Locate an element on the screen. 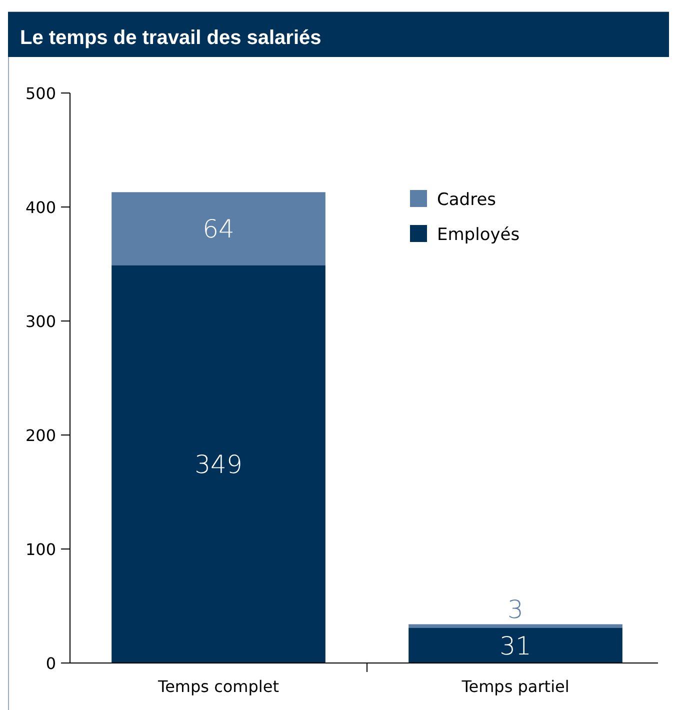 This screenshot has width=677, height=710. y-tick-label: 0 is located at coordinates (51, 663).